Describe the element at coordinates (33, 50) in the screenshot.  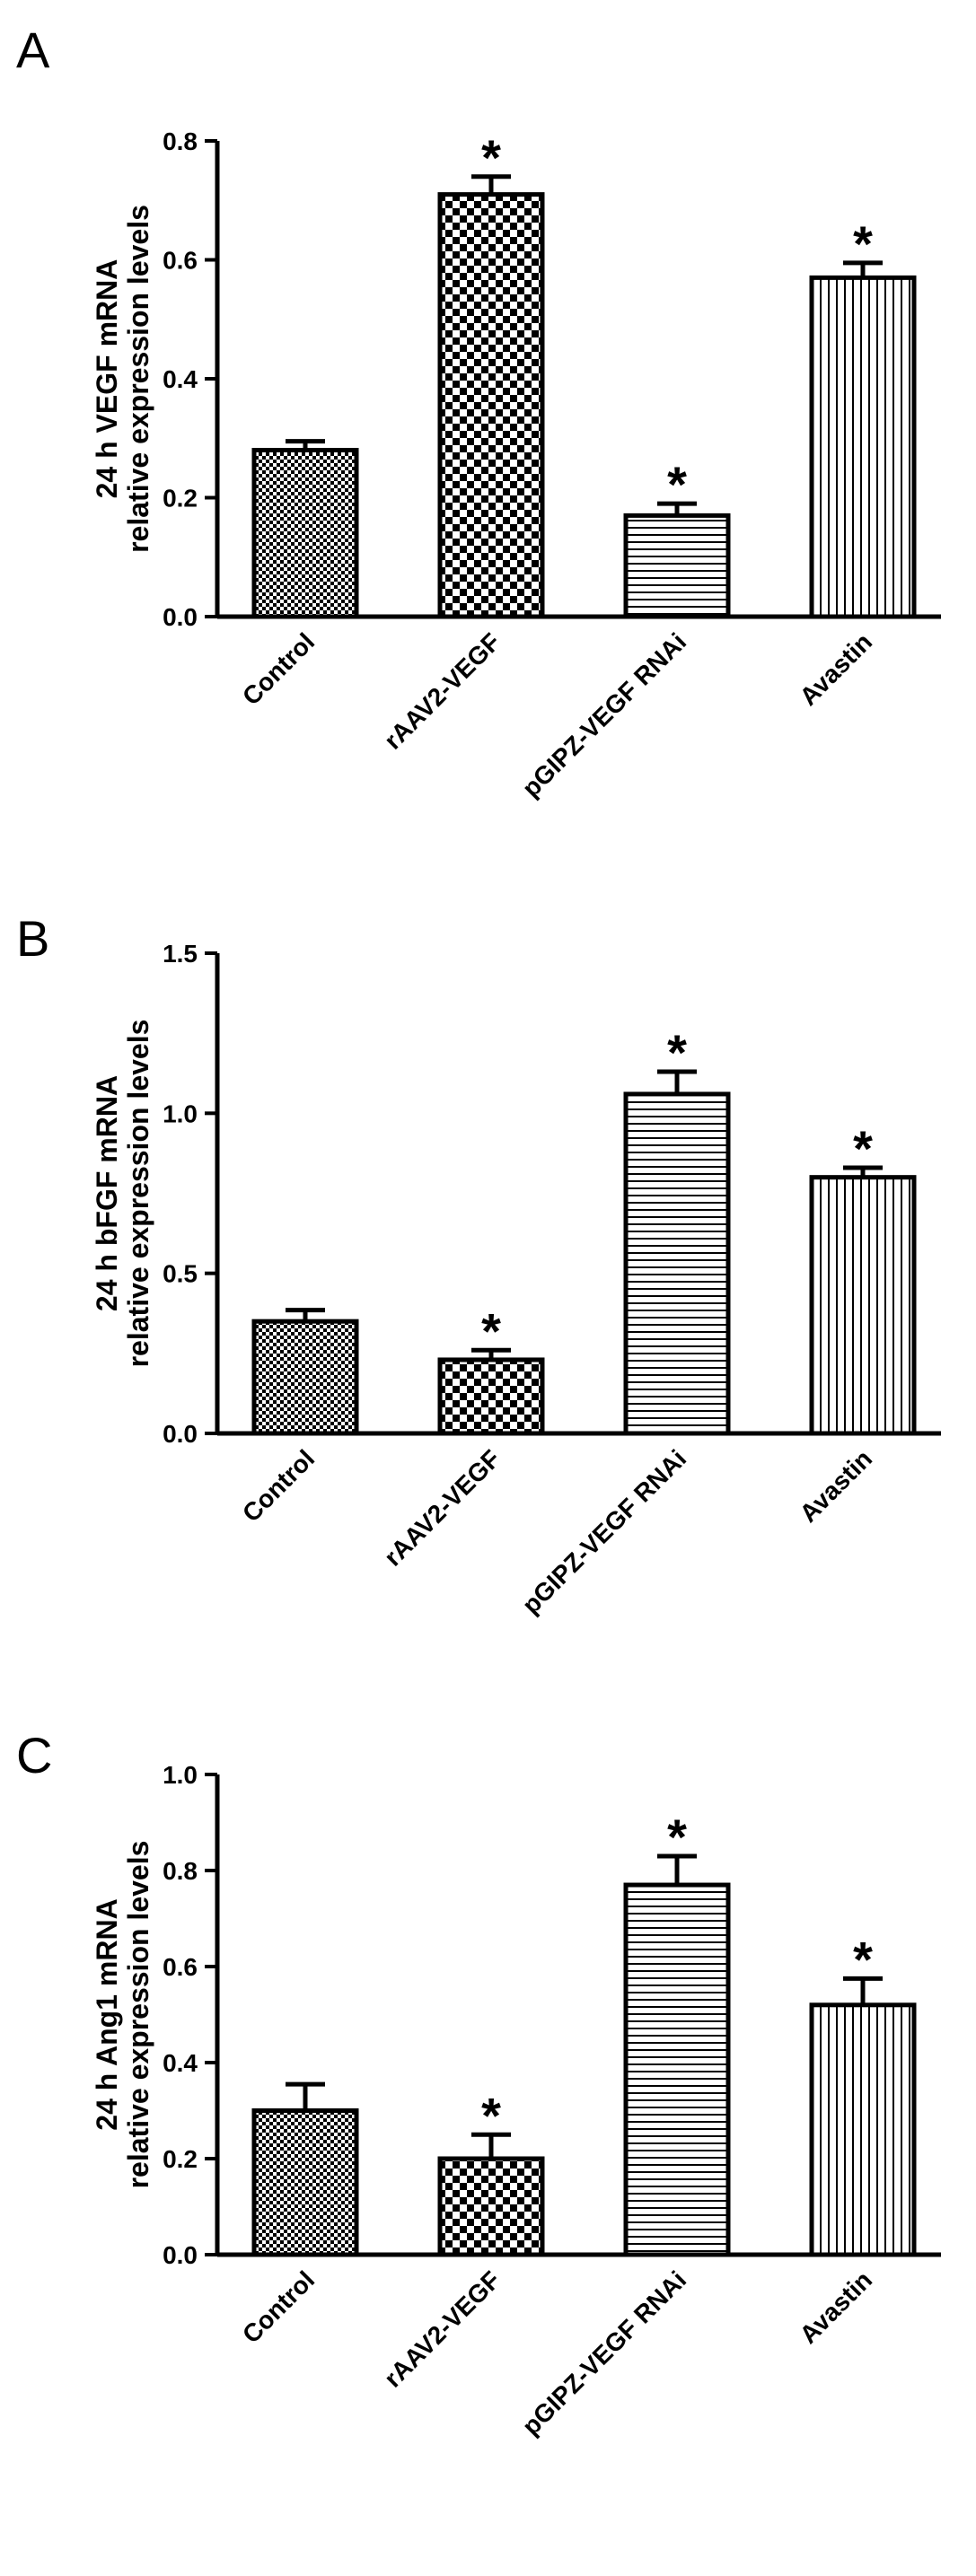
I see `panel-label: A` at that location.